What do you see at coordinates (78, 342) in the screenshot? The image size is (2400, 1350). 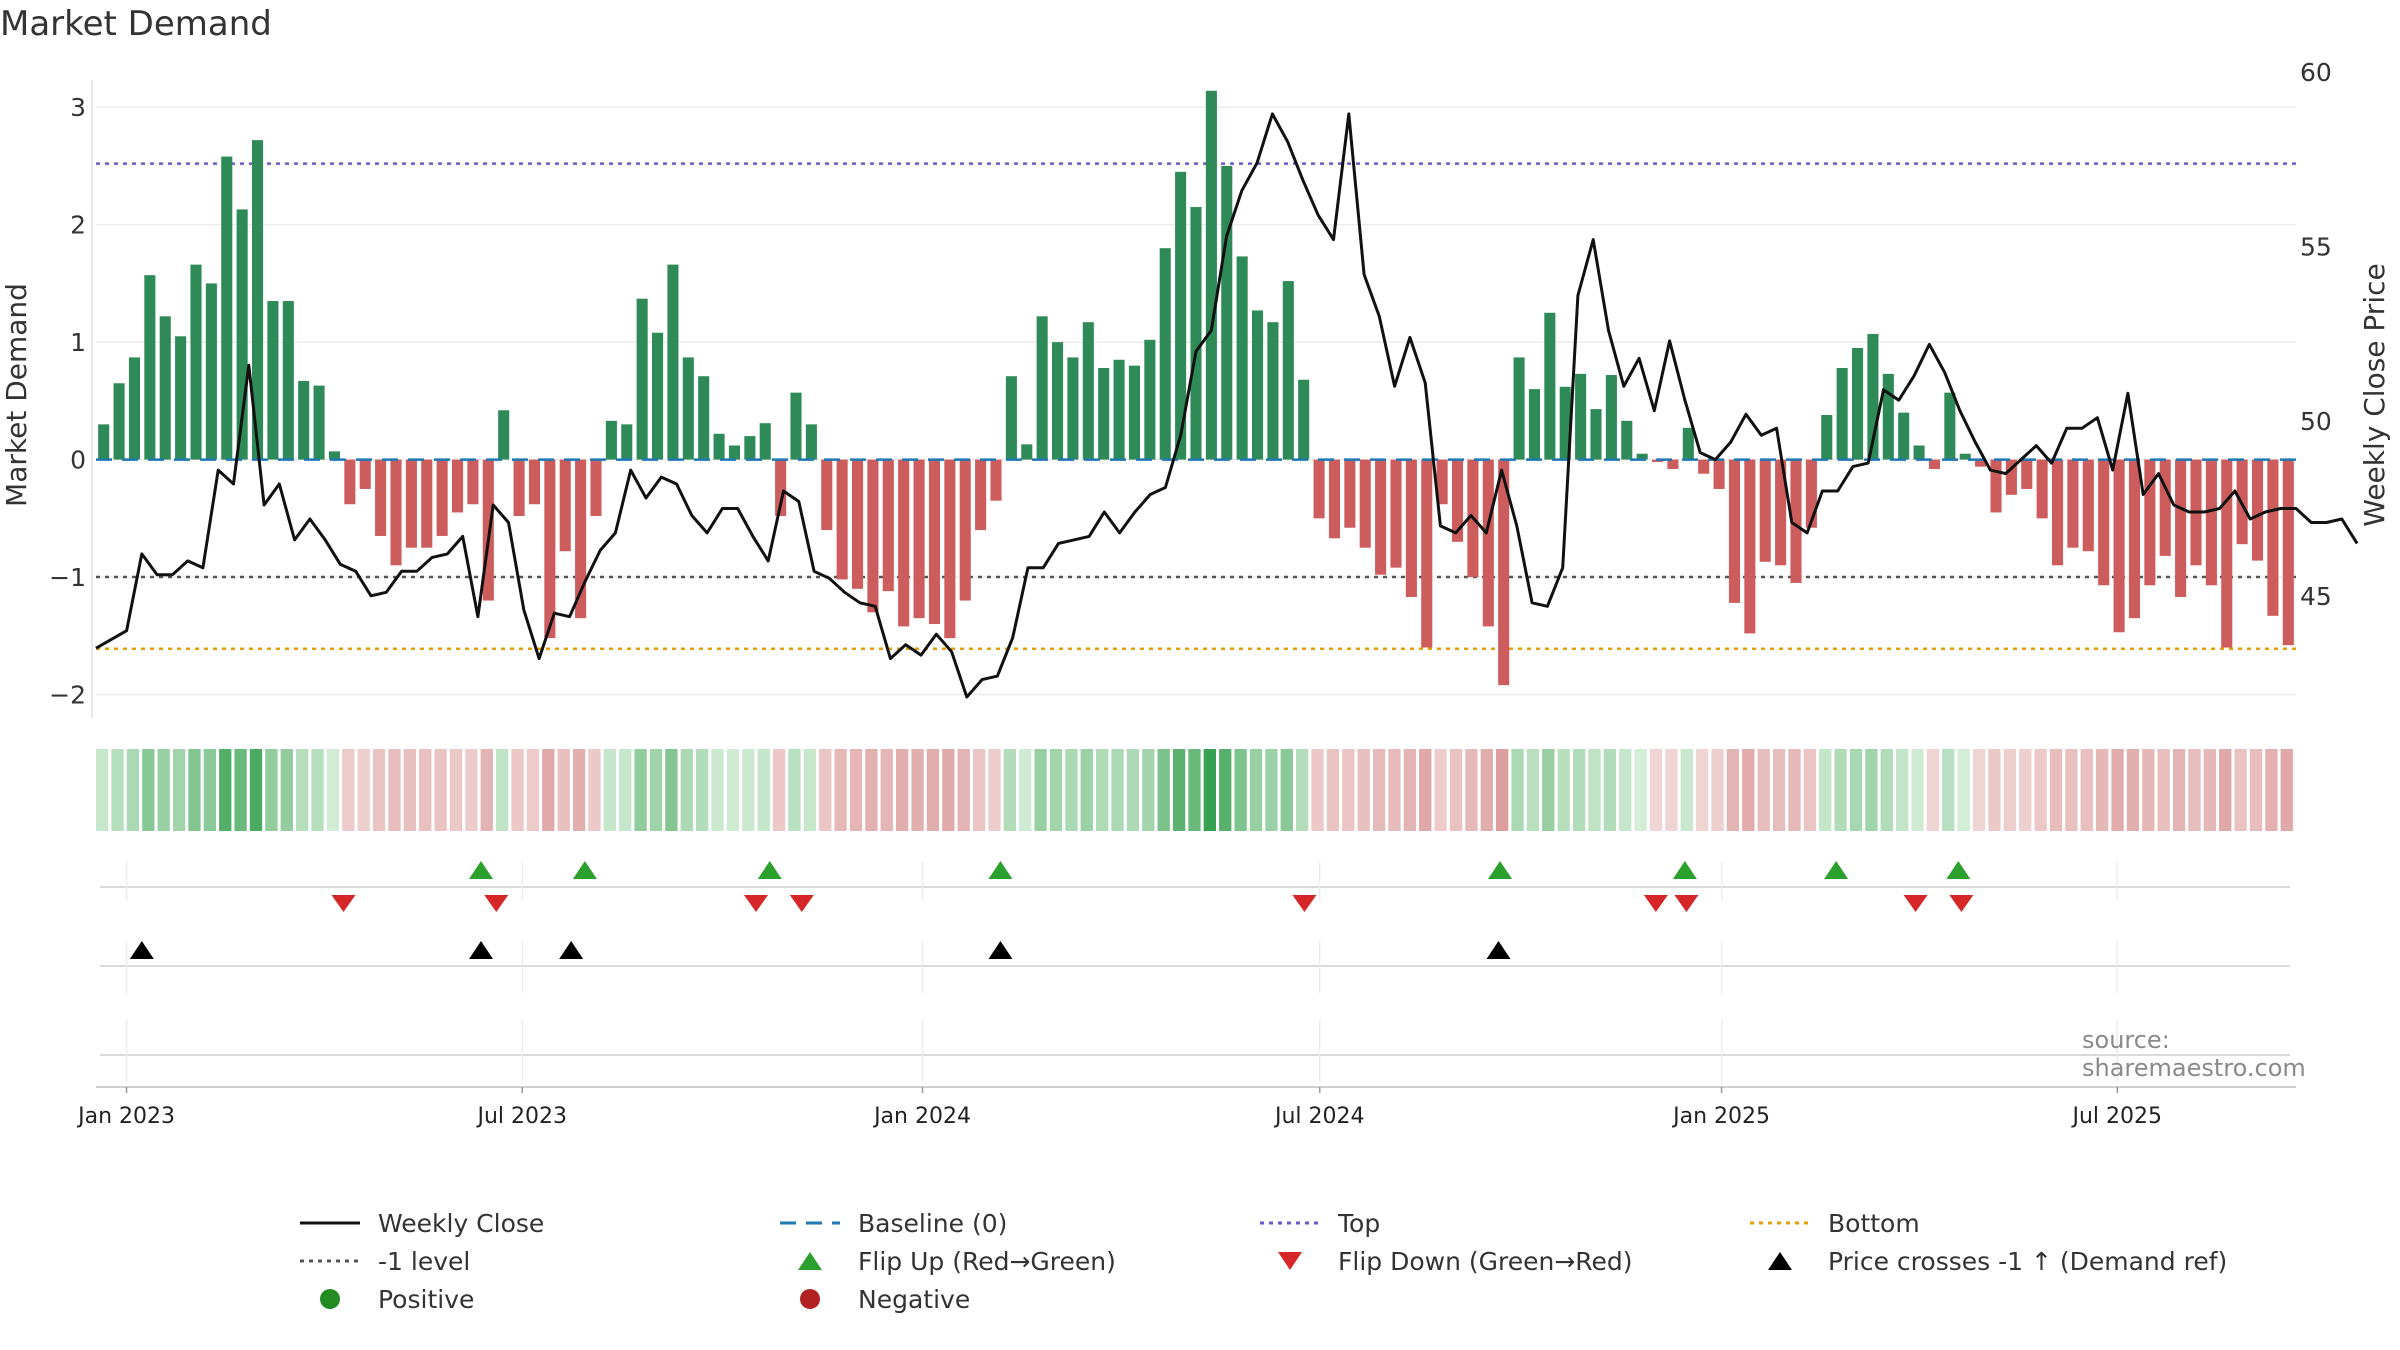 I see `y-tick-label: 1` at bounding box center [78, 342].